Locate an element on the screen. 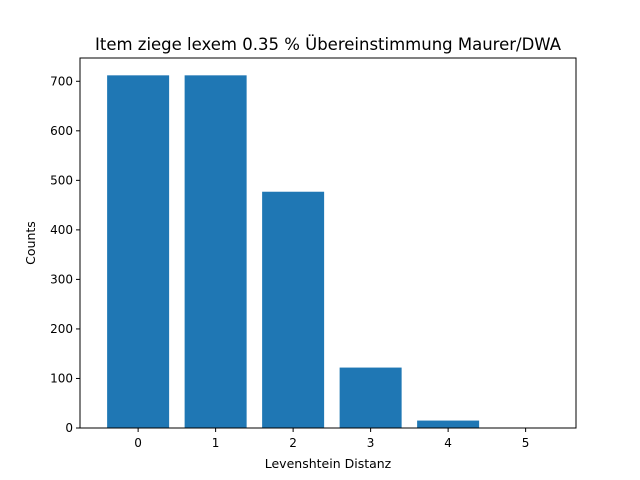  x-tick-label: 5 is located at coordinates (526, 443).